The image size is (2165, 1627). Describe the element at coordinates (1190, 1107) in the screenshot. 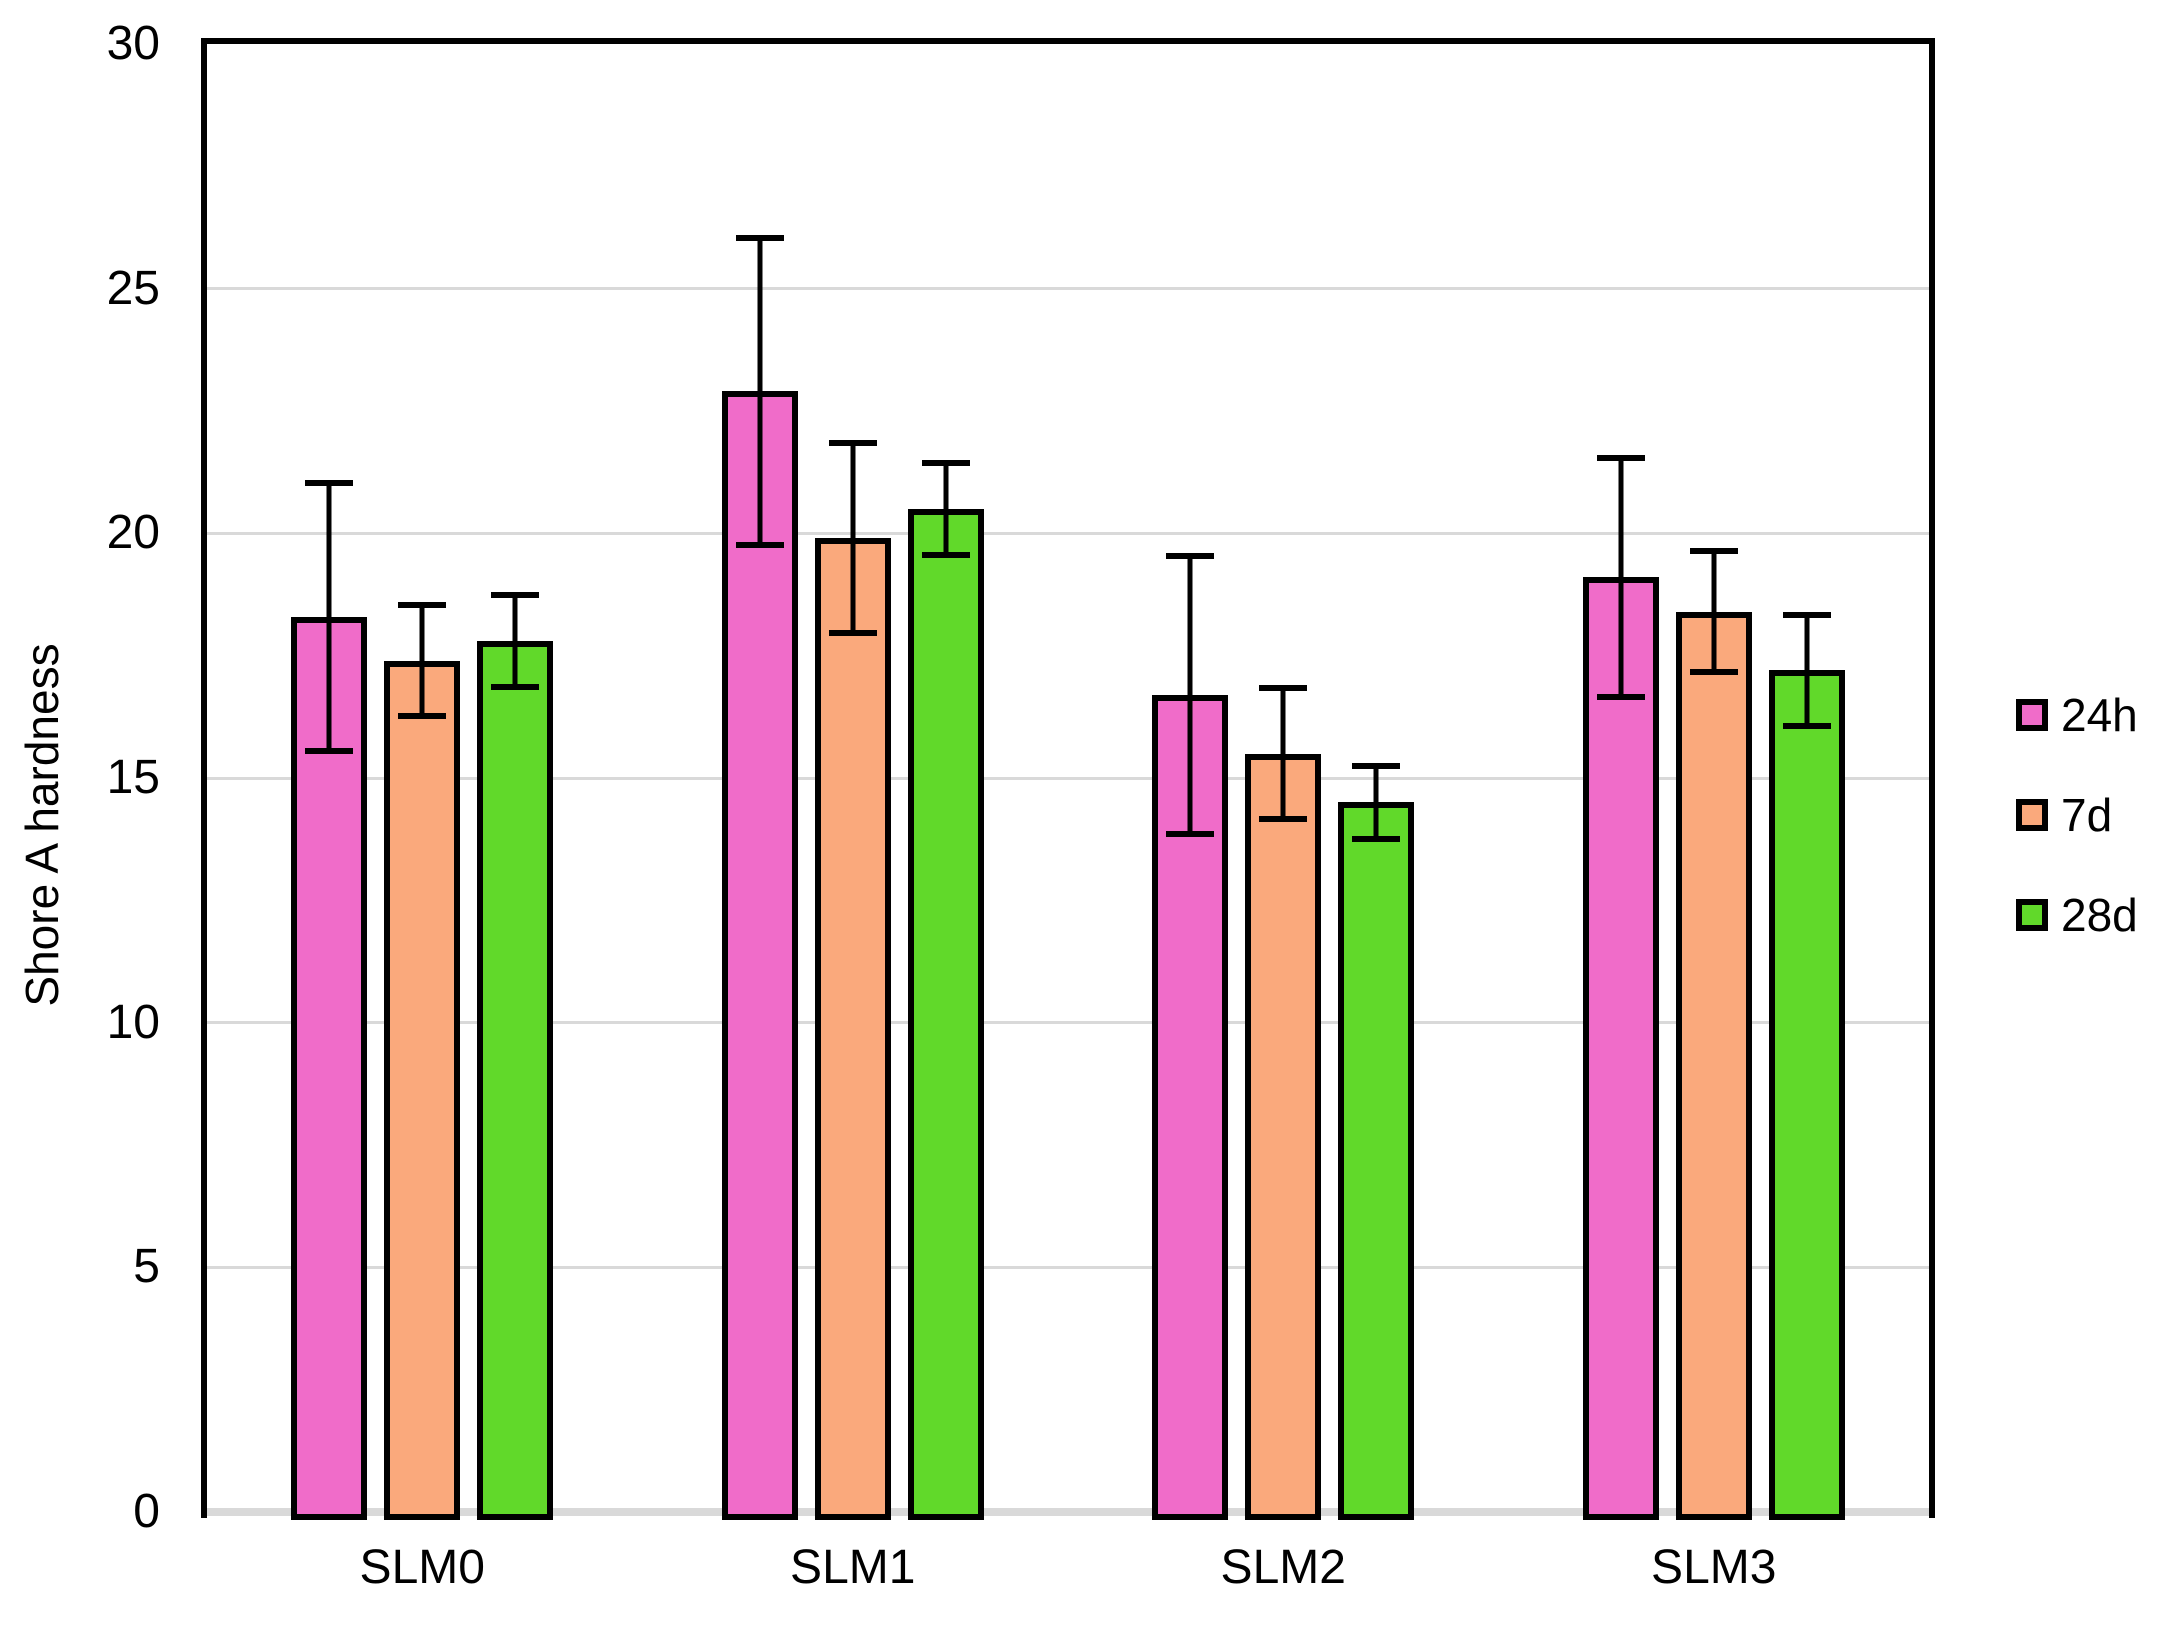

I see `bar-24h-SLM2` at that location.